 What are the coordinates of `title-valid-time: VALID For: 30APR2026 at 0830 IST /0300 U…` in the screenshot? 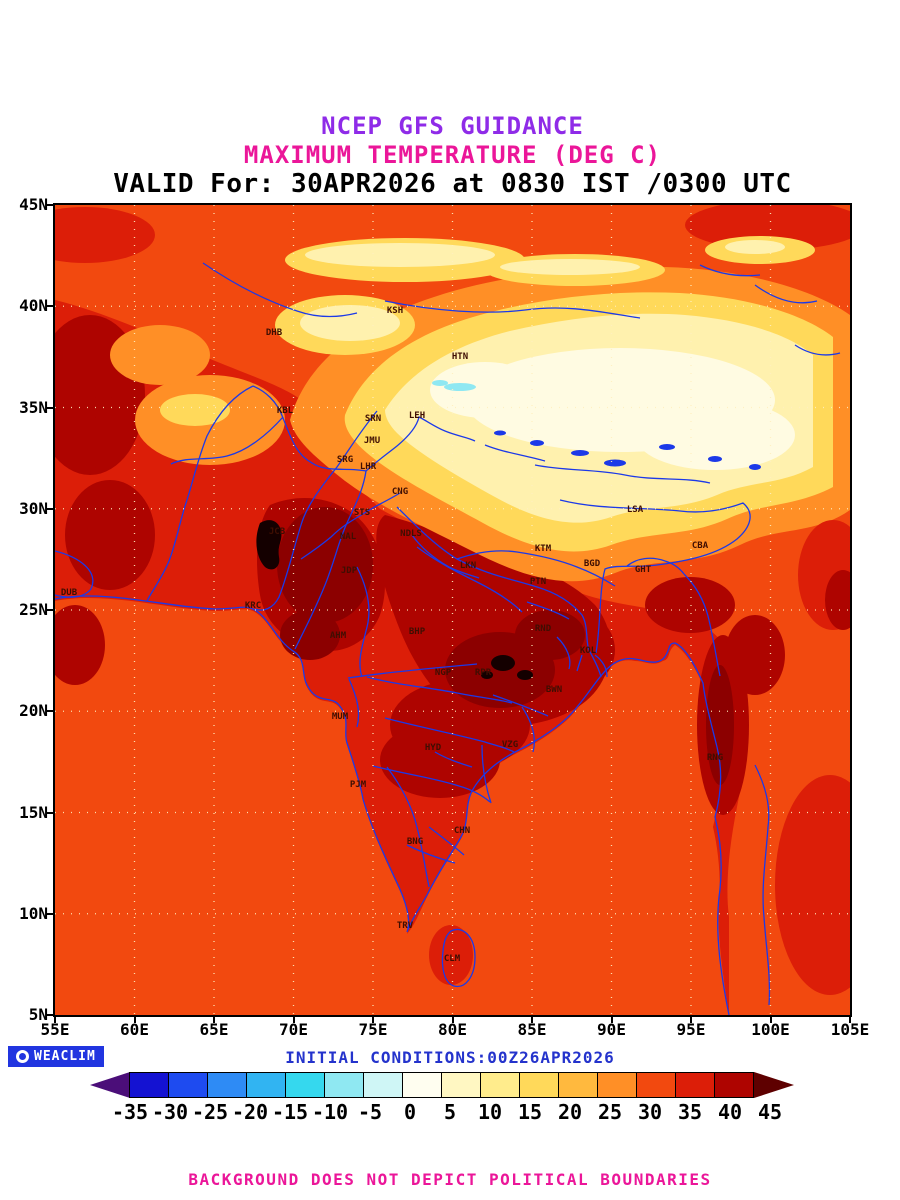 It's located at (452, 184).